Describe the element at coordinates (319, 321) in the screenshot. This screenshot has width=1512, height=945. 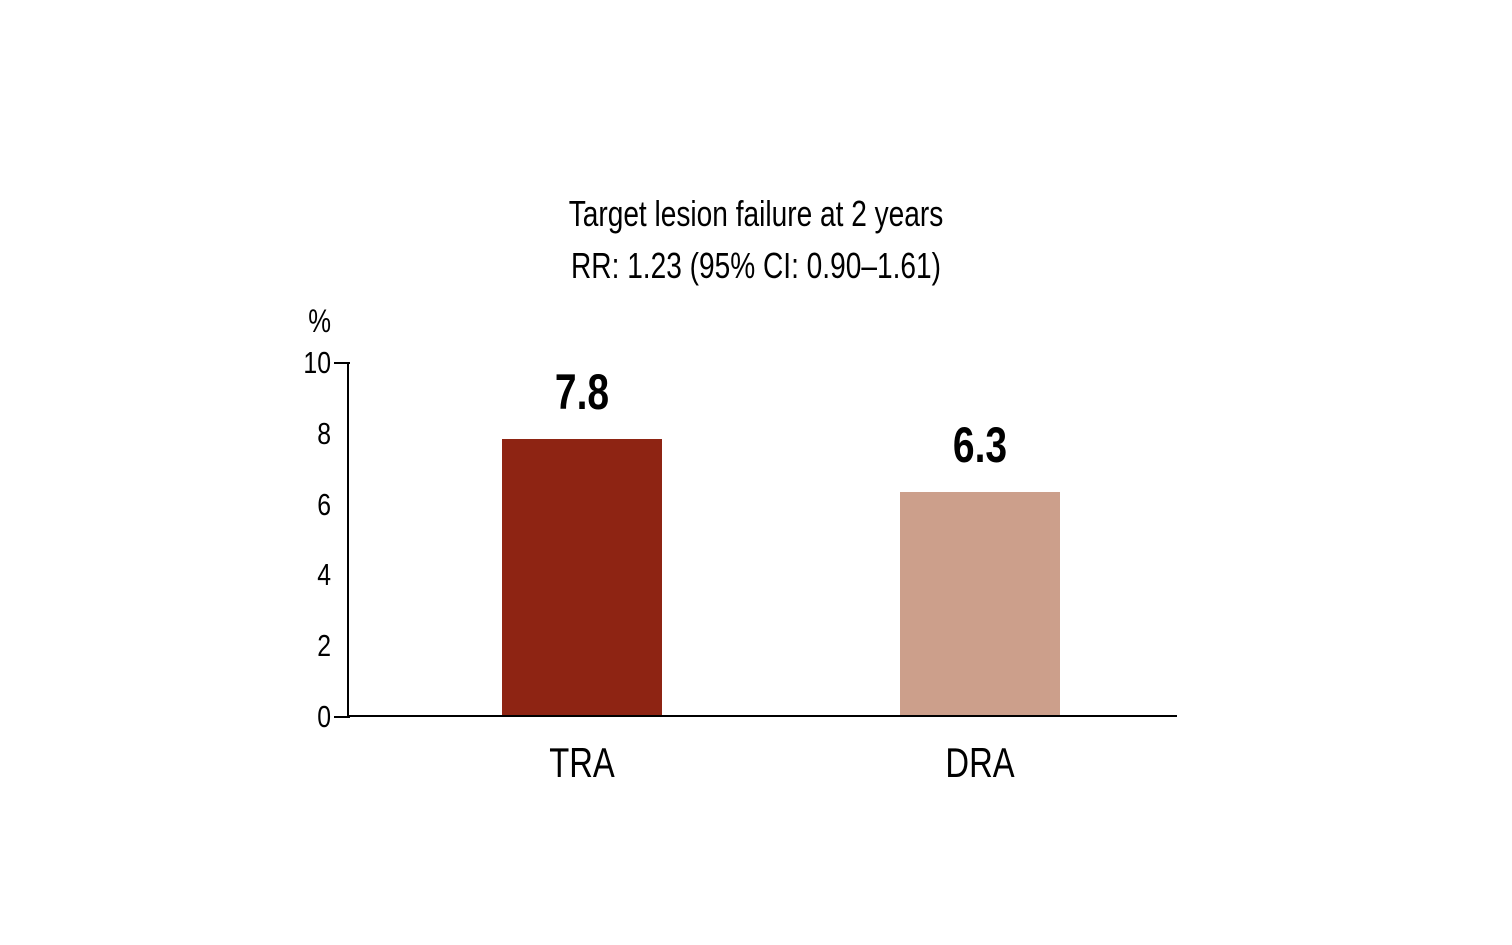
I see `y-axis-unit-label: %` at that location.